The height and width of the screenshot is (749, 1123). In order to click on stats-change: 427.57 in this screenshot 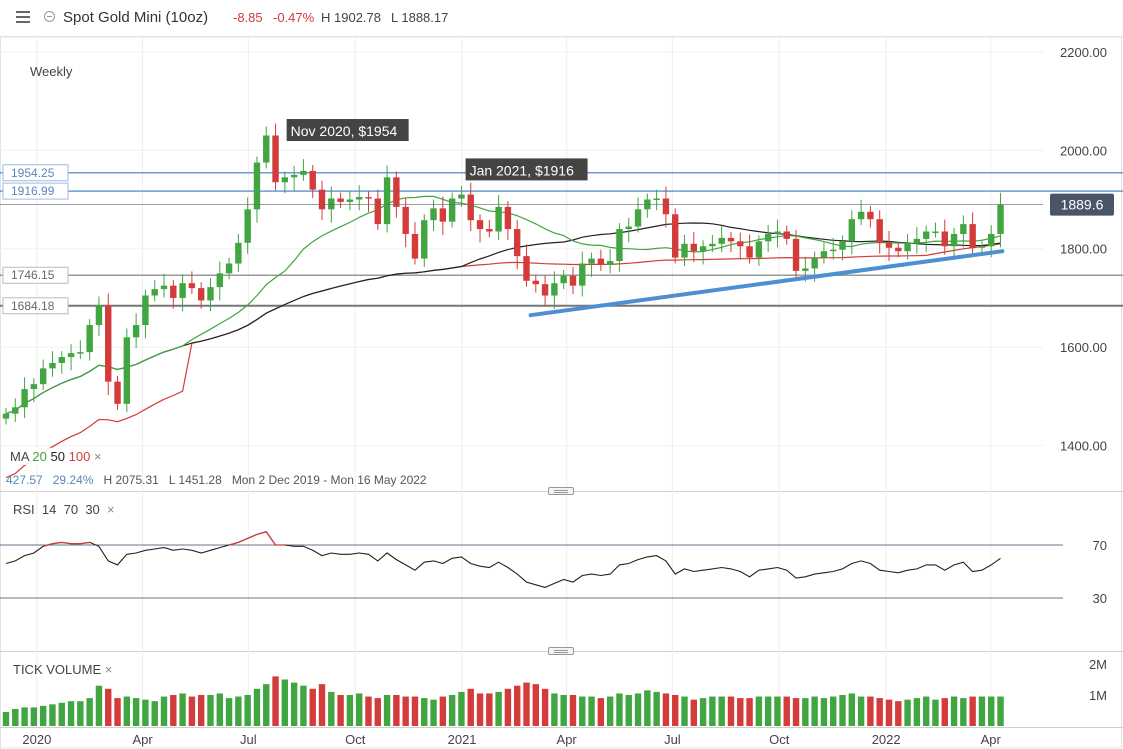, I will do `click(24, 480)`.